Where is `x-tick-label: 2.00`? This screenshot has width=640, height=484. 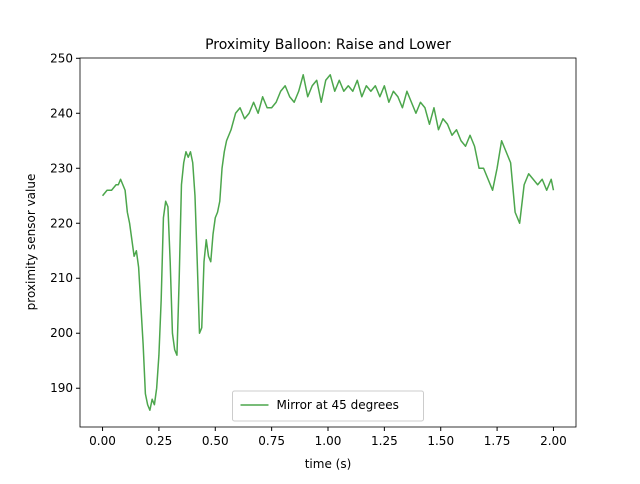
x-tick-label: 2.00 is located at coordinates (553, 441).